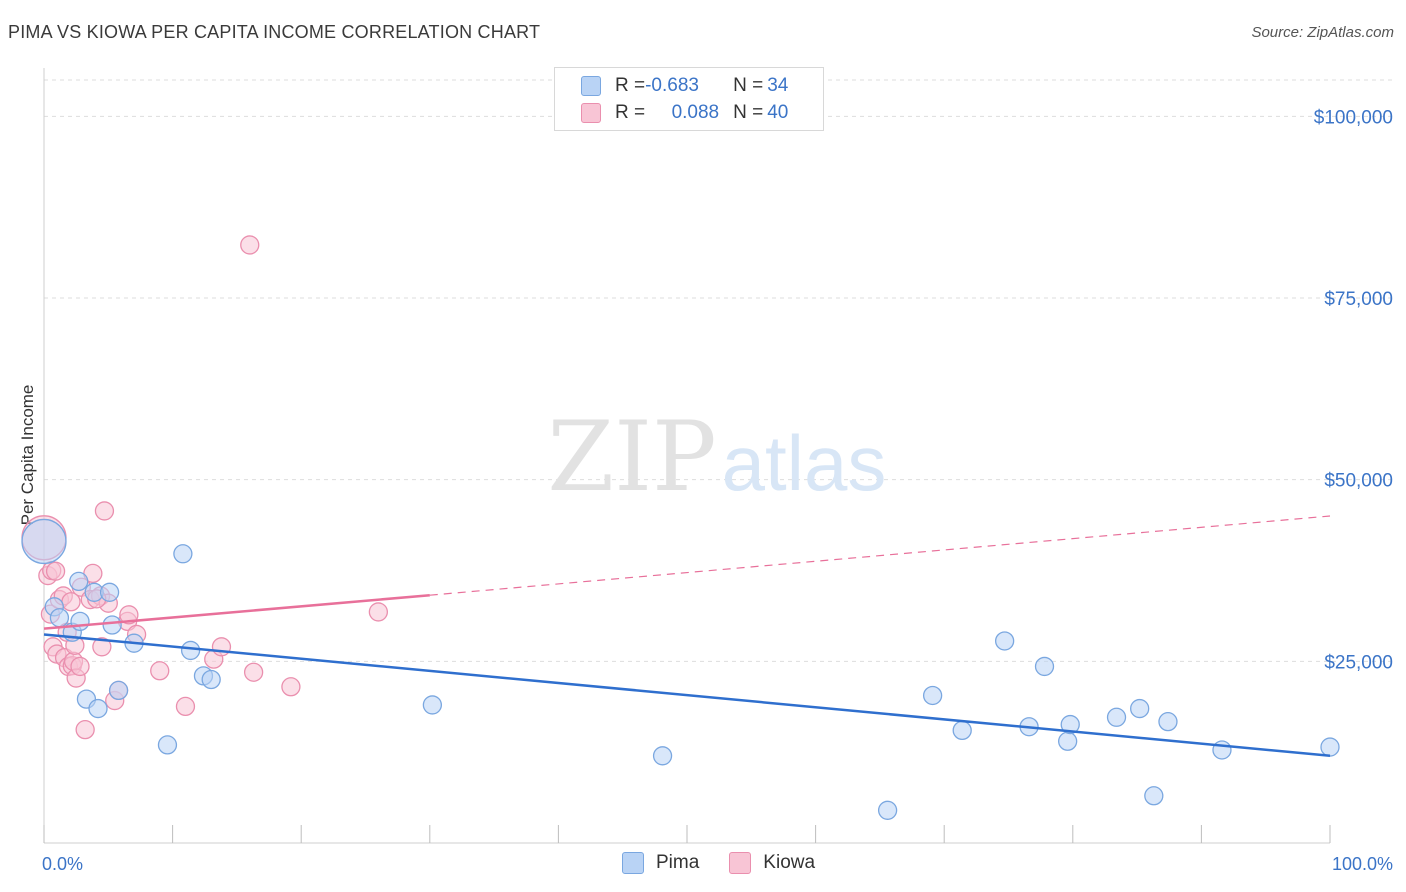  I want to click on kiowa-n-value: 40, so click(778, 112).